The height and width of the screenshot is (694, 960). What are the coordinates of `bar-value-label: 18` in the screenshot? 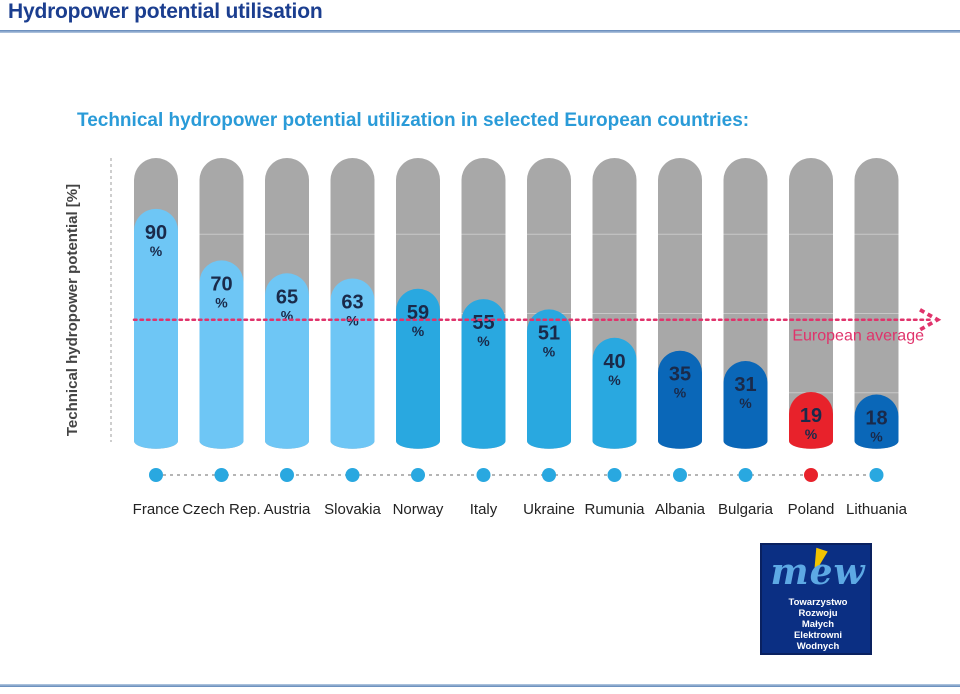 It's located at (876, 419).